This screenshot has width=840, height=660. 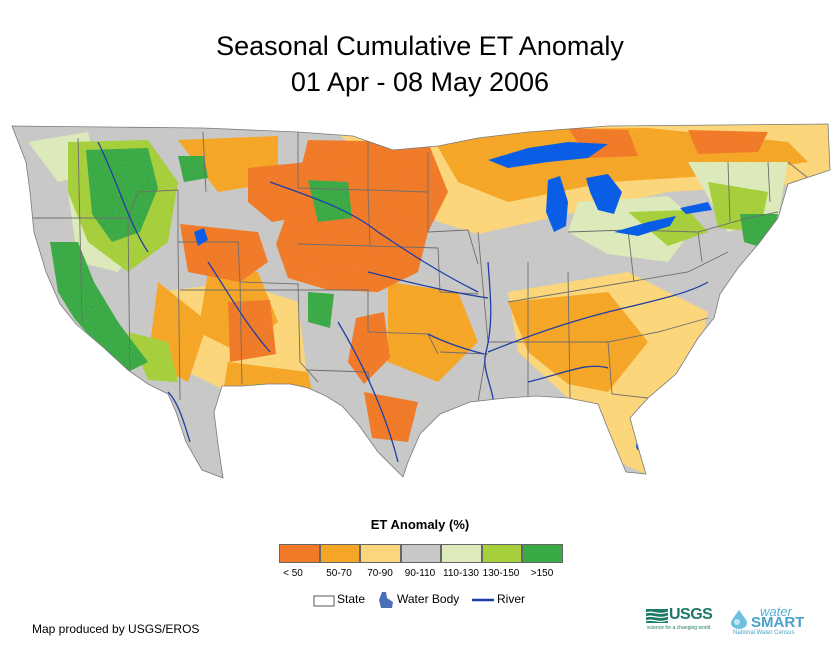 What do you see at coordinates (679, 628) in the screenshot?
I see `usgs-tagline: science for a changing world` at bounding box center [679, 628].